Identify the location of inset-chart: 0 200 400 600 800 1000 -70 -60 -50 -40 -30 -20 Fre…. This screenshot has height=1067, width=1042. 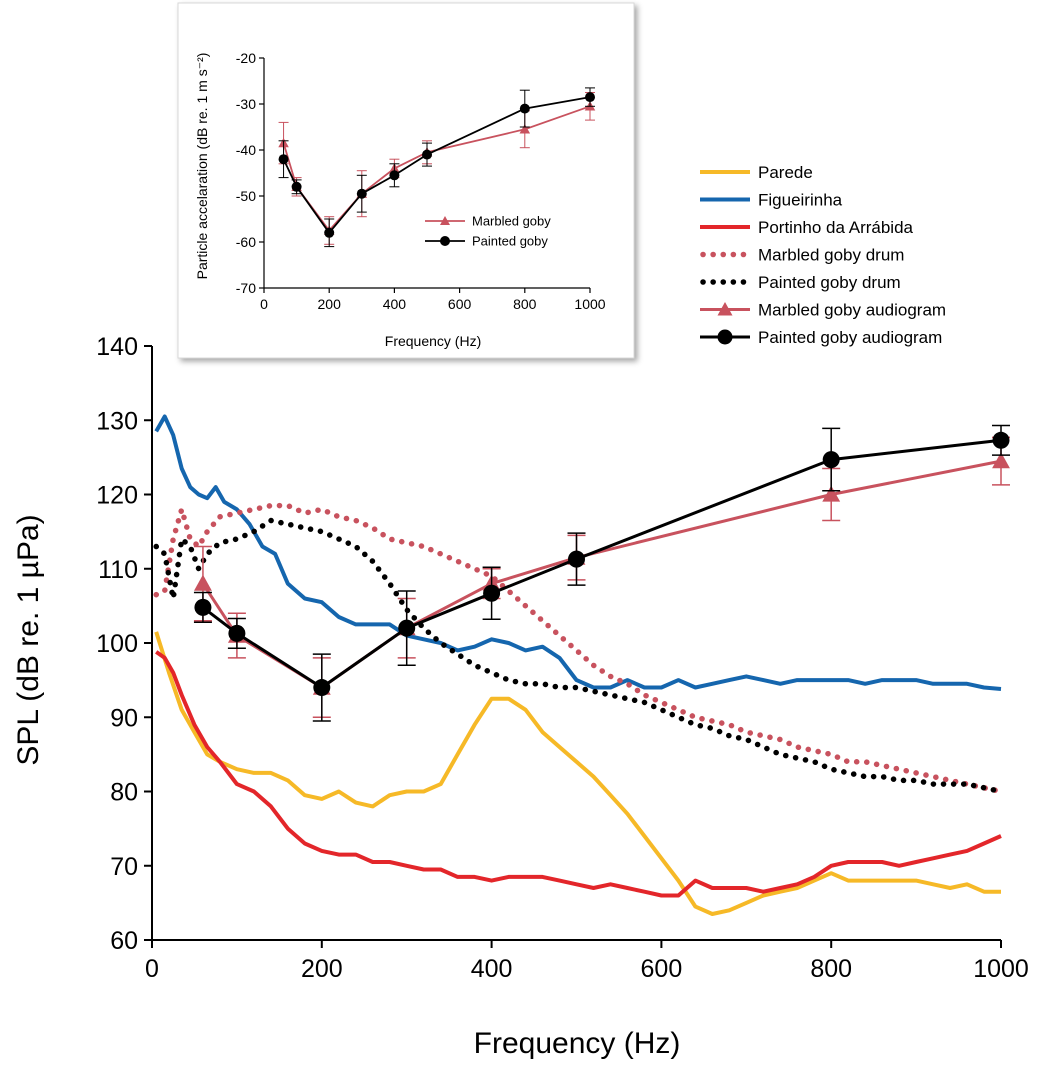
(406, 180).